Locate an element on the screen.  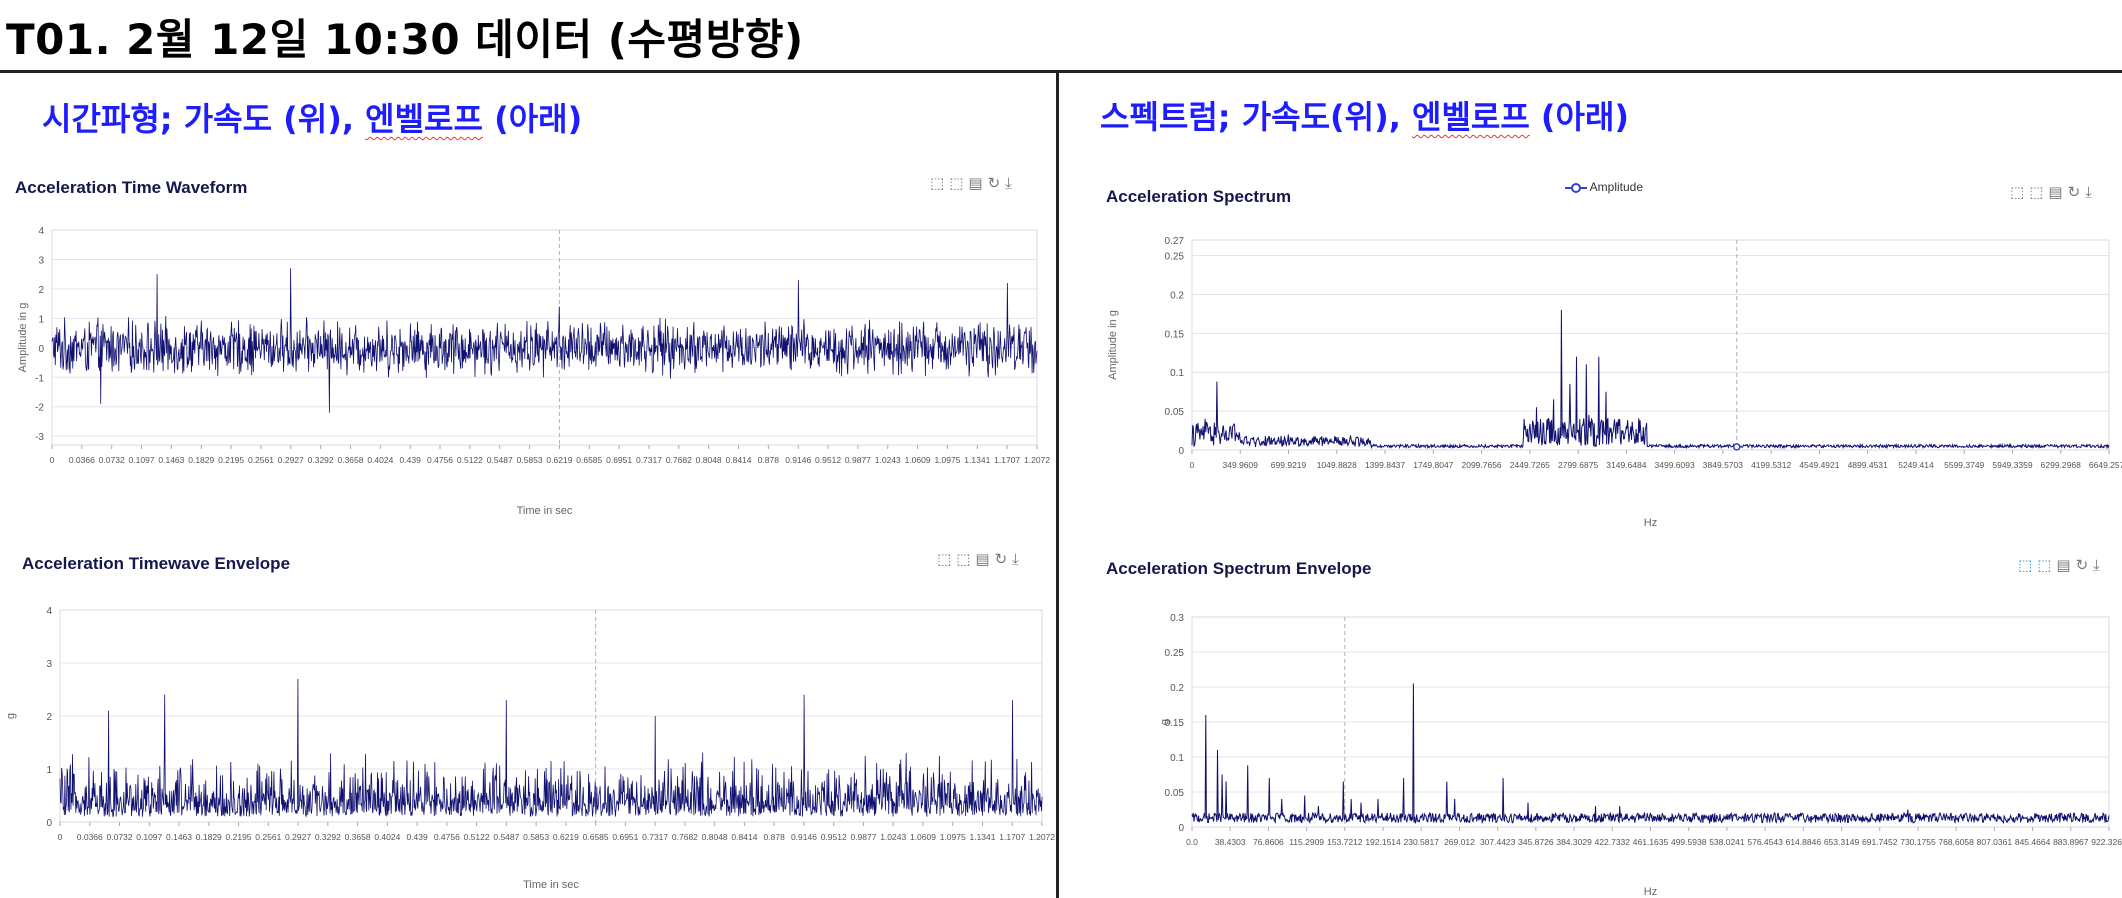
left-heading-suffix: (아래) is located at coordinates (532, 119).